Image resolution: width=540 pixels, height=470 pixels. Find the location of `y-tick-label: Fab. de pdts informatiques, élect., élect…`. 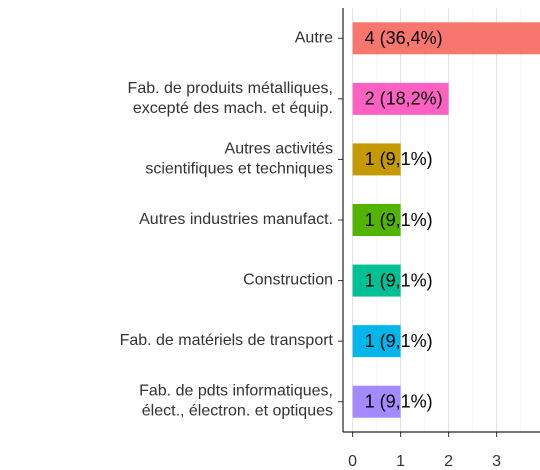

y-tick-label: Fab. de pdts informatiques, élect., élect… is located at coordinates (236, 401).